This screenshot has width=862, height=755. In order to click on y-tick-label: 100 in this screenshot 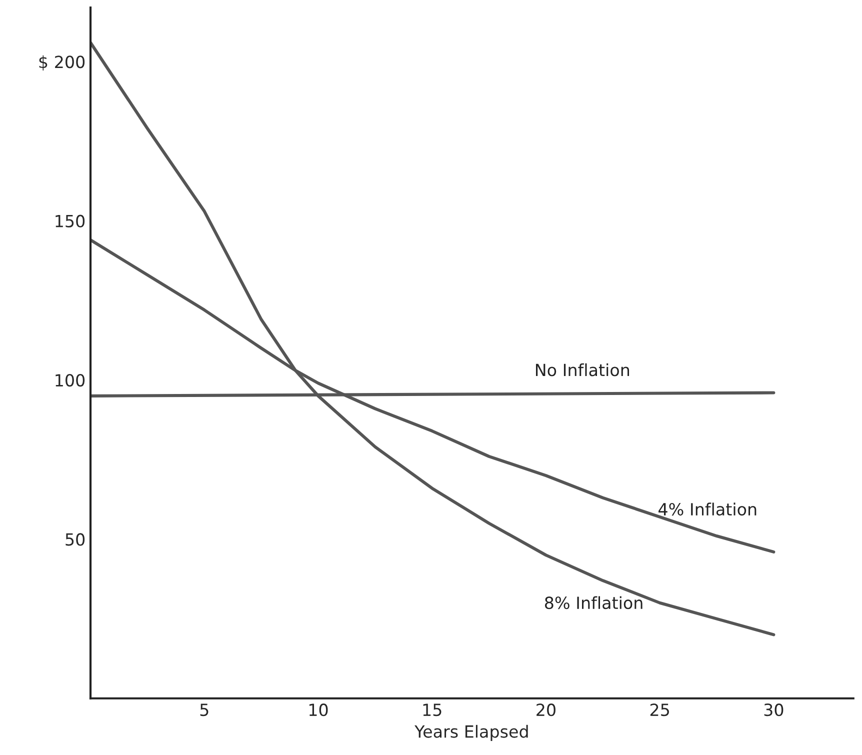, I will do `click(70, 380)`.